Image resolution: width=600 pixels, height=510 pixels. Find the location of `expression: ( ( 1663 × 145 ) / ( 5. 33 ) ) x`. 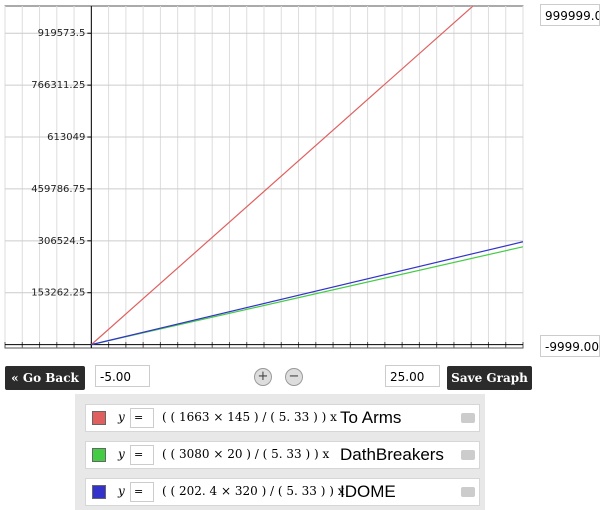

expression: ( ( 1663 × 145 ) / ( 5. 33 ) ) x is located at coordinates (249, 417).